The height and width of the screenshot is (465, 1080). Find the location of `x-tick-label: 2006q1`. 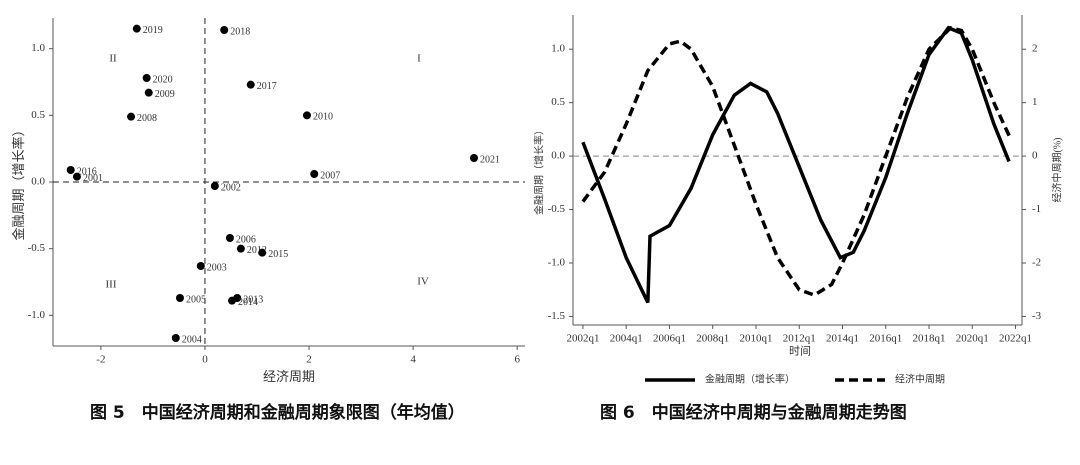

x-tick-label: 2006q1 is located at coordinates (669, 339).